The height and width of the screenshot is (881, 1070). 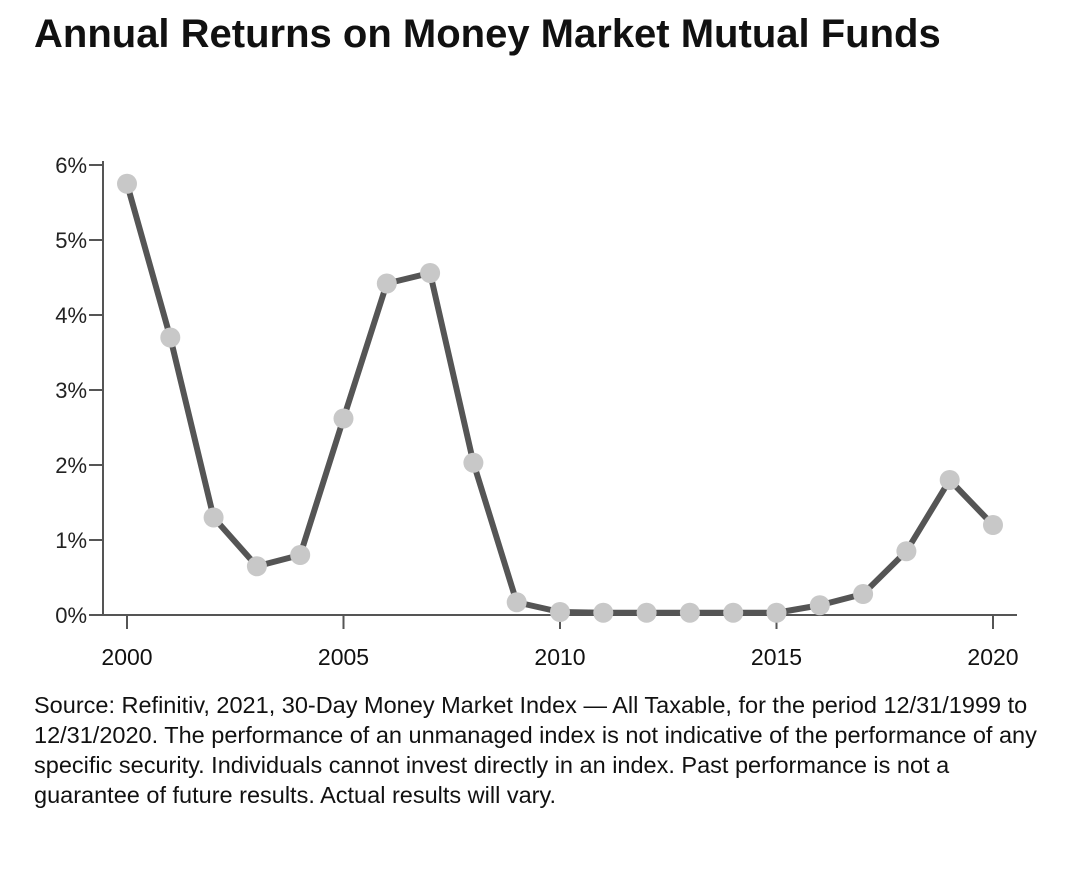 What do you see at coordinates (126, 657) in the screenshot?
I see `x-tick-label: 2000` at bounding box center [126, 657].